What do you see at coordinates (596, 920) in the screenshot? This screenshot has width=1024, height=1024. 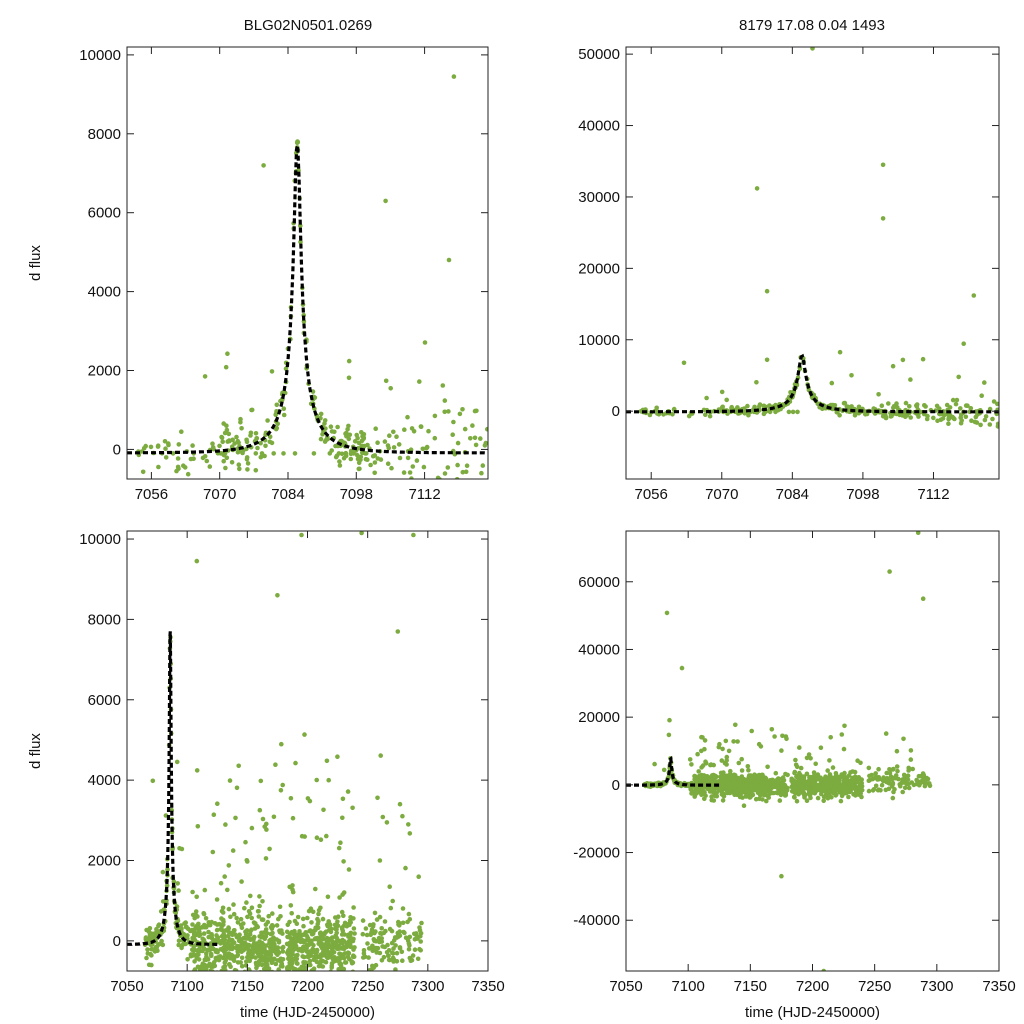 I see `y-tick-label: -40000` at bounding box center [596, 920].